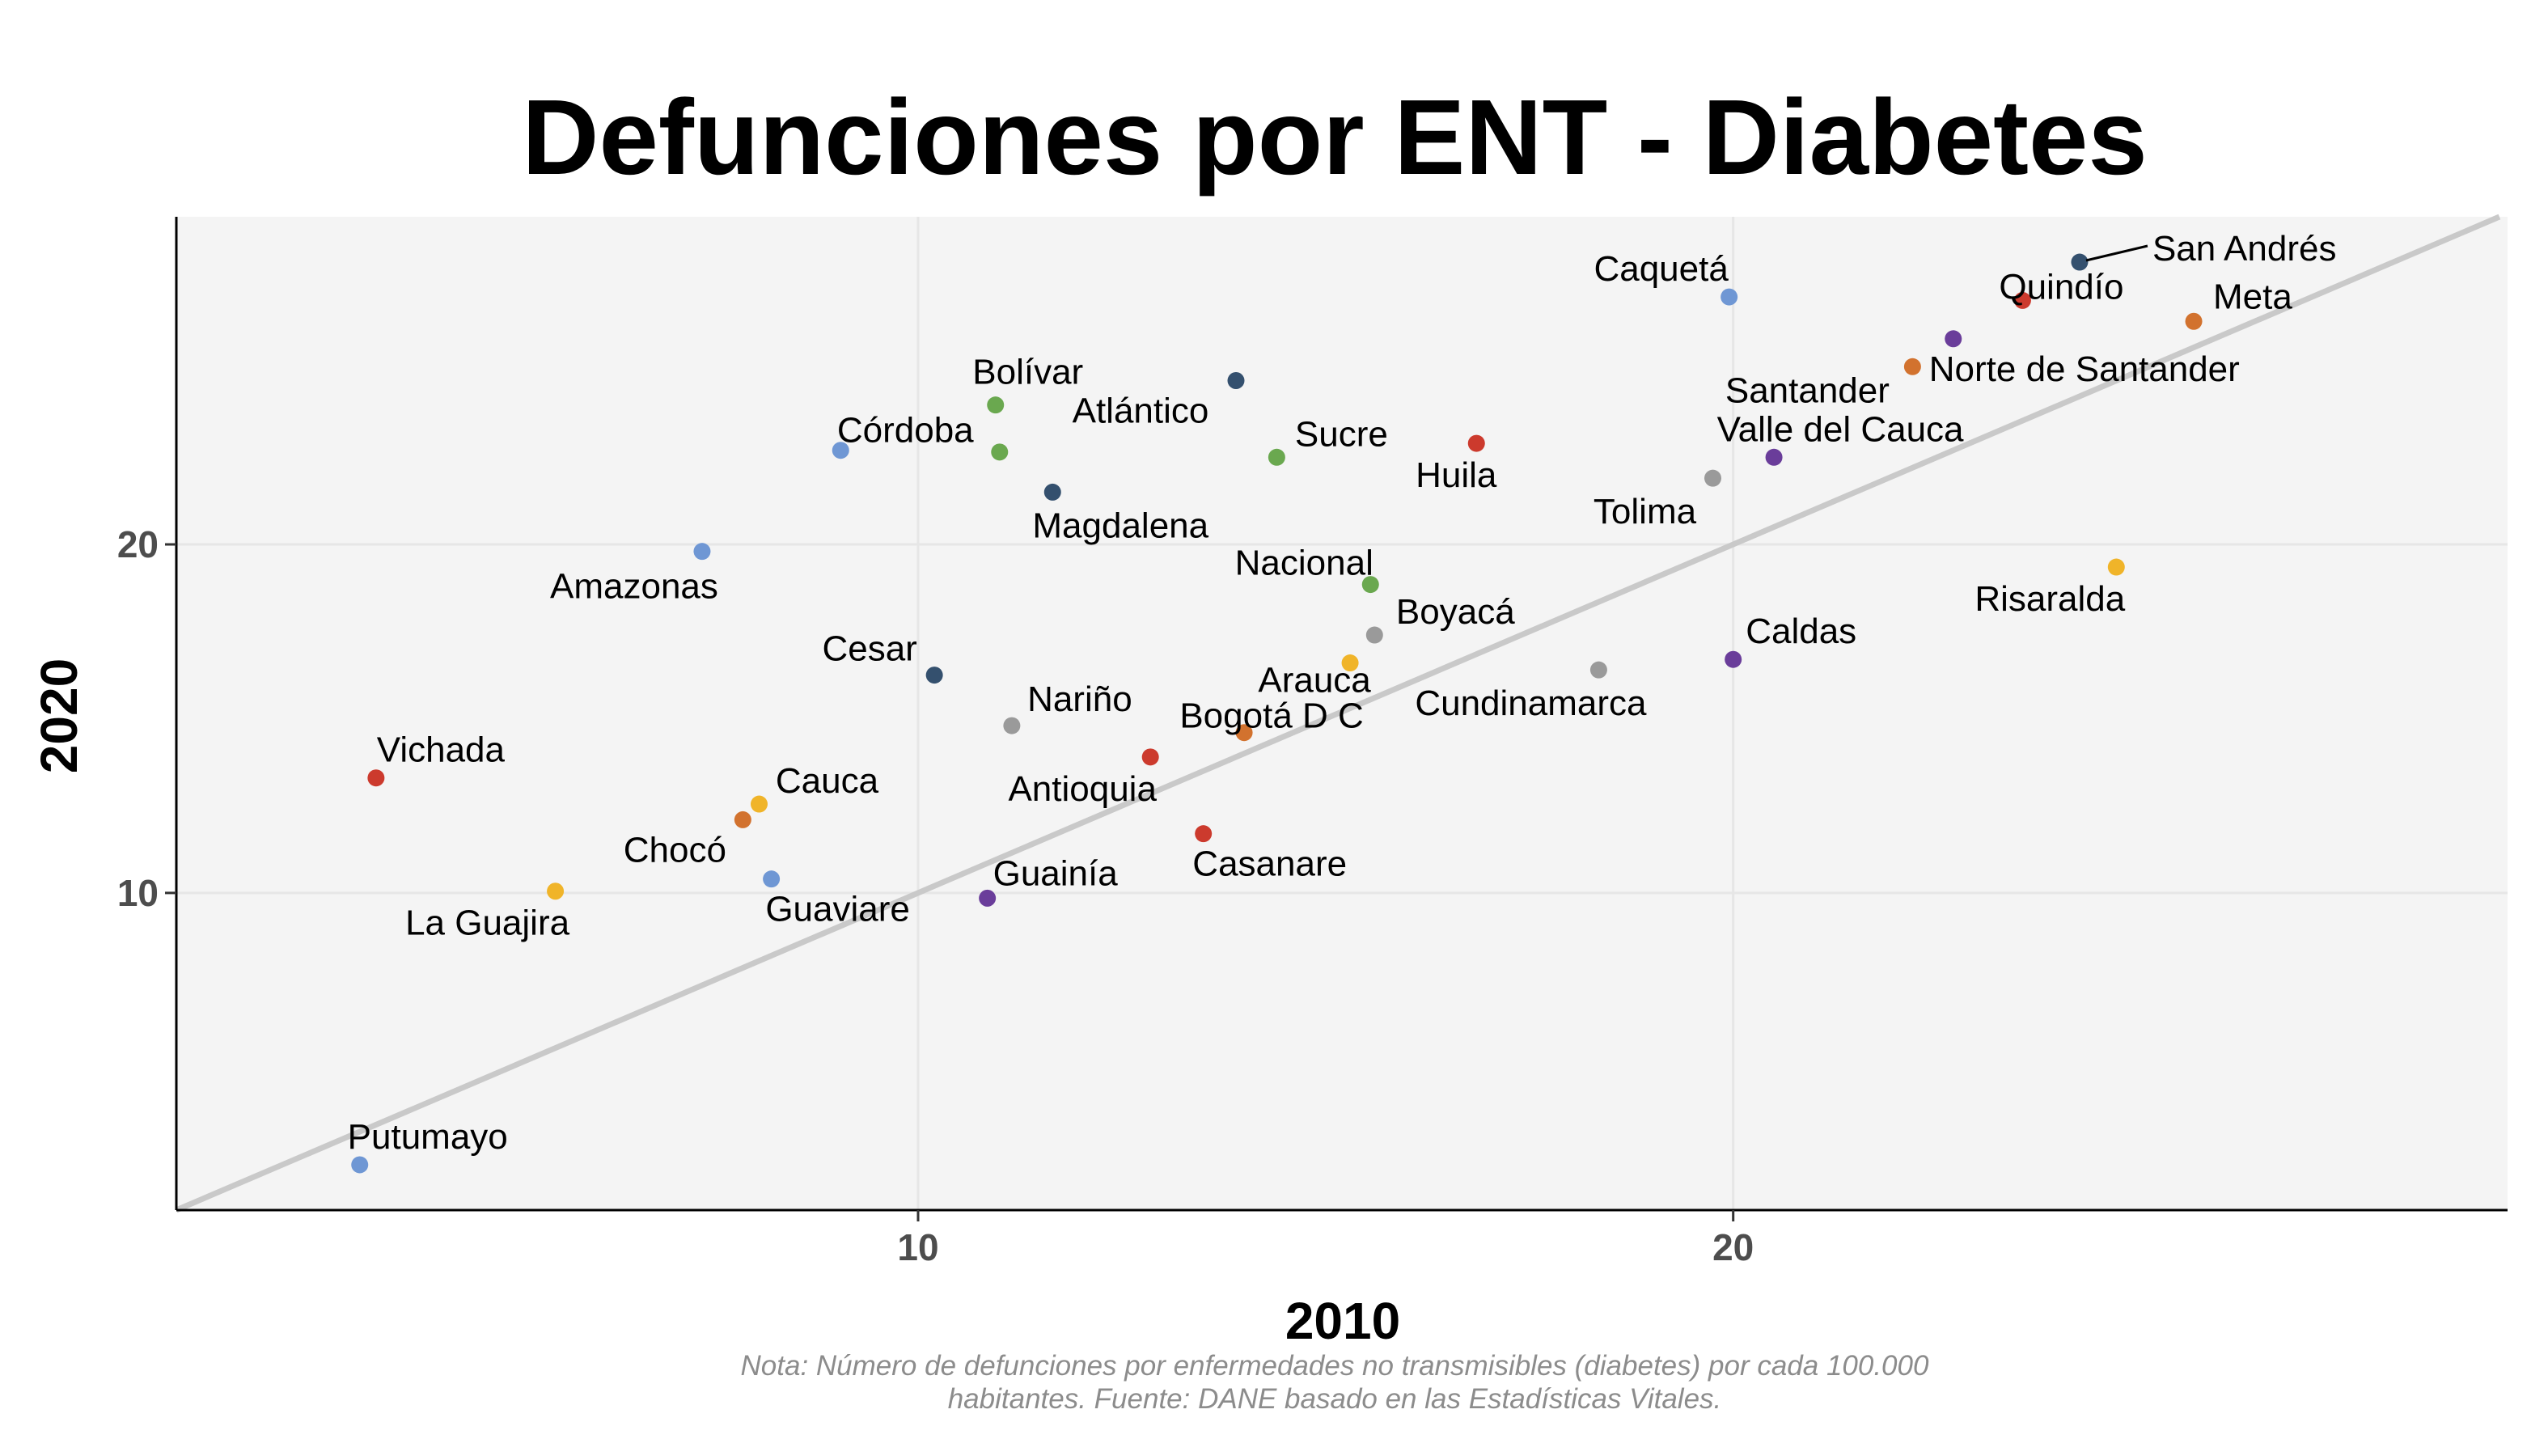  What do you see at coordinates (2061, 287) in the screenshot?
I see `point-label: Quindío` at bounding box center [2061, 287].